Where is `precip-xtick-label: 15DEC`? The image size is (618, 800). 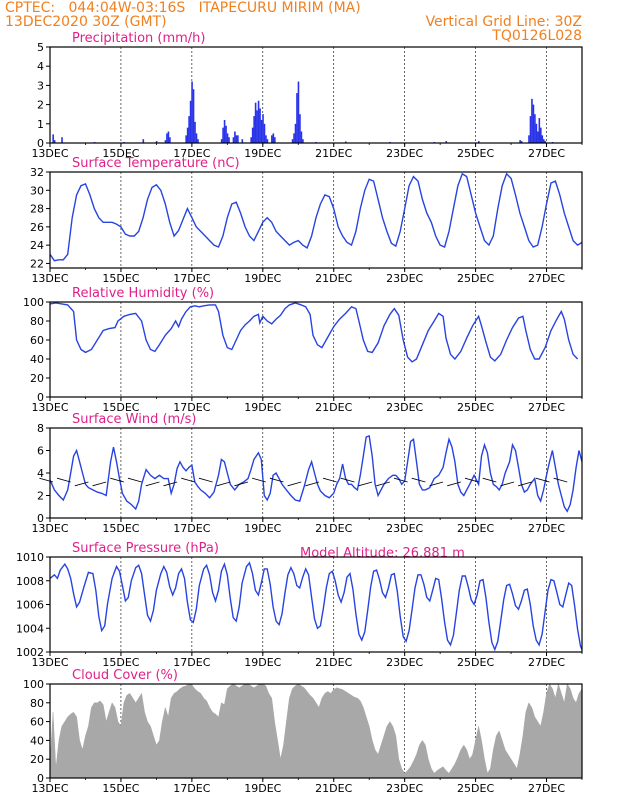
precip-xtick-label: 15DEC is located at coordinates (120, 153).